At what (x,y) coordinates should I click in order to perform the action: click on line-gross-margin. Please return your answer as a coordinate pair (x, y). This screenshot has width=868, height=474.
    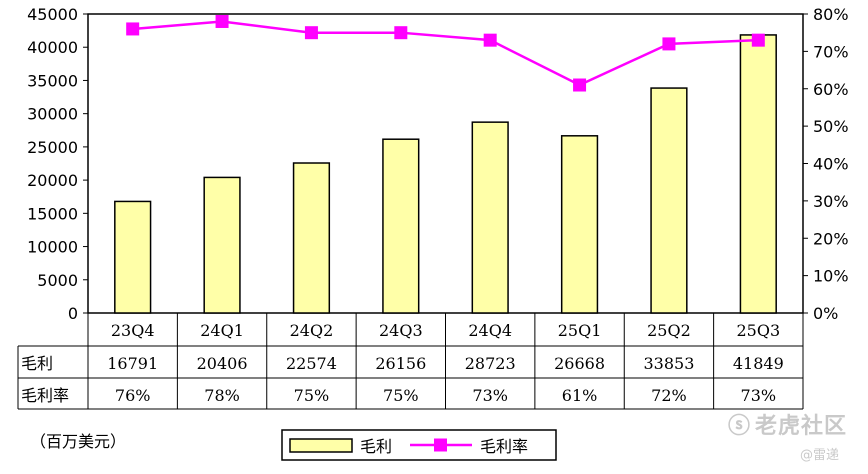
    Looking at the image, I should click on (445, 53).